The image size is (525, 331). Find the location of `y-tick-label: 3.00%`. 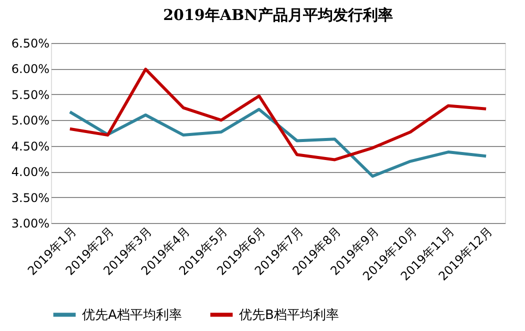

y-tick-label: 3.00% is located at coordinates (30, 223).